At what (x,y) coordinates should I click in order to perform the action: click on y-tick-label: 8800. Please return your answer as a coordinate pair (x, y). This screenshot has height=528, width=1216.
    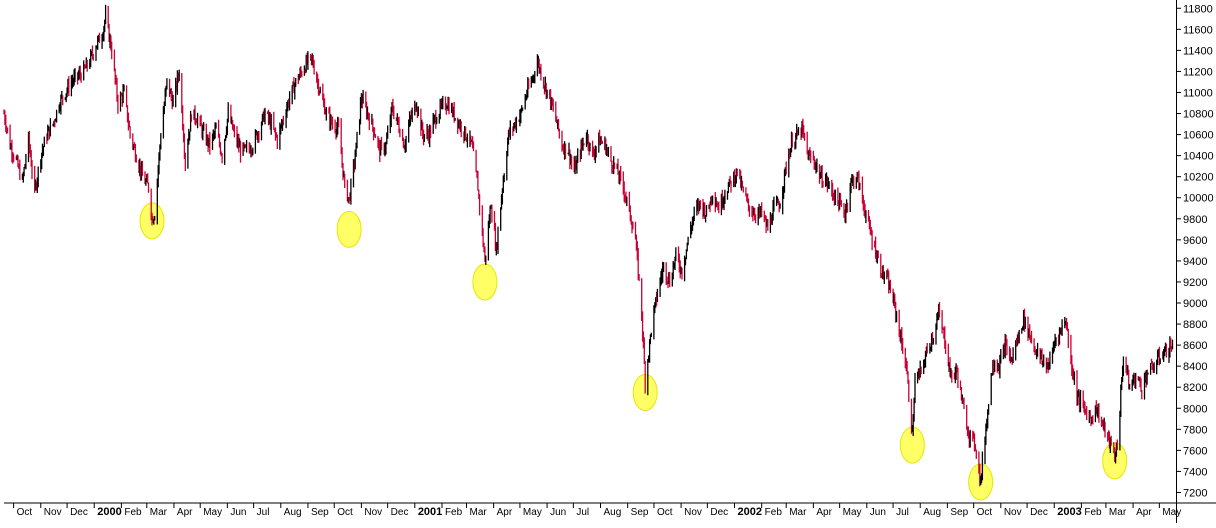
    Looking at the image, I should click on (1195, 325).